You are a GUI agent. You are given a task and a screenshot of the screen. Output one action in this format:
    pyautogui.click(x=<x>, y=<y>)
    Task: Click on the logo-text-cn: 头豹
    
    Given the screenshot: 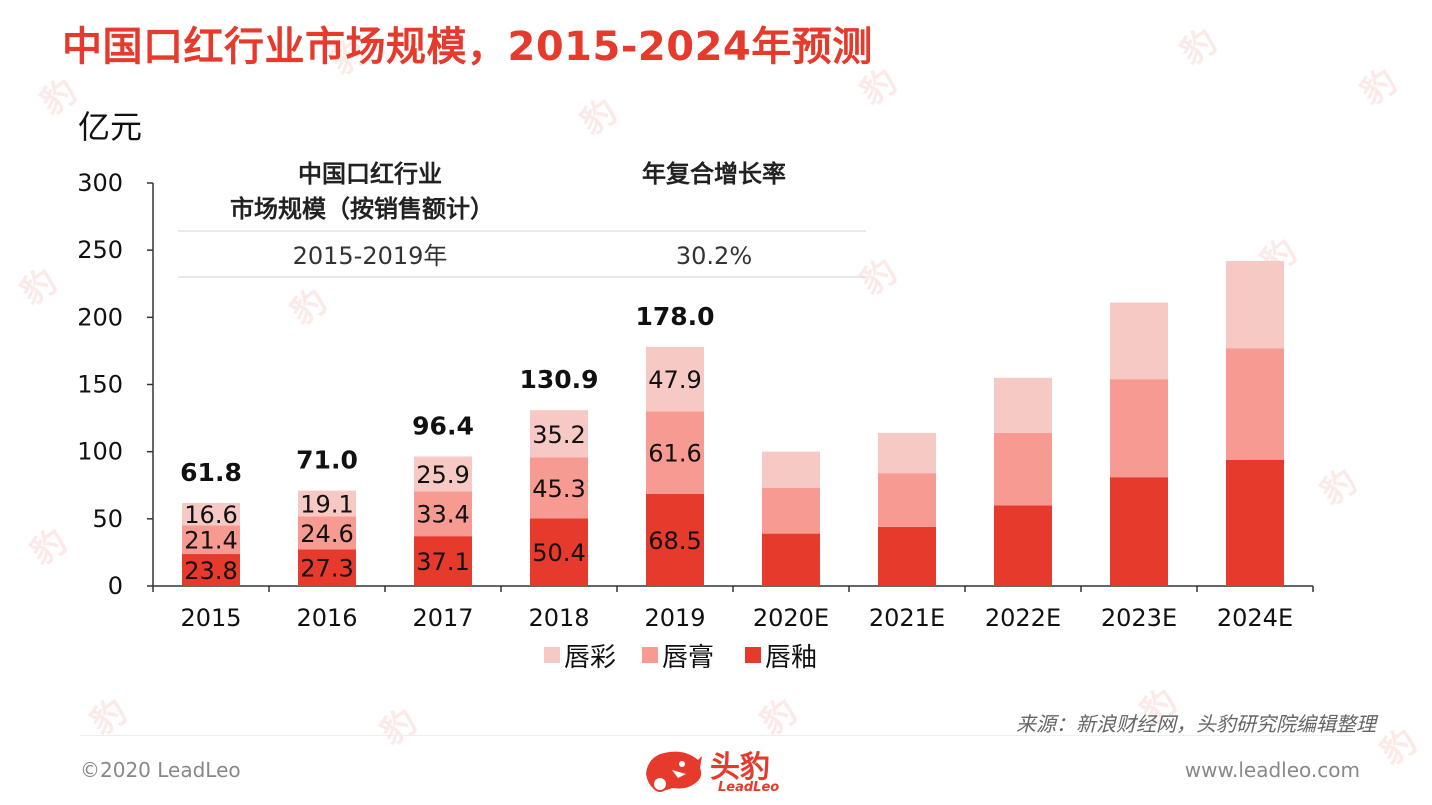 What is the action you would take?
    pyautogui.click(x=740, y=767)
    